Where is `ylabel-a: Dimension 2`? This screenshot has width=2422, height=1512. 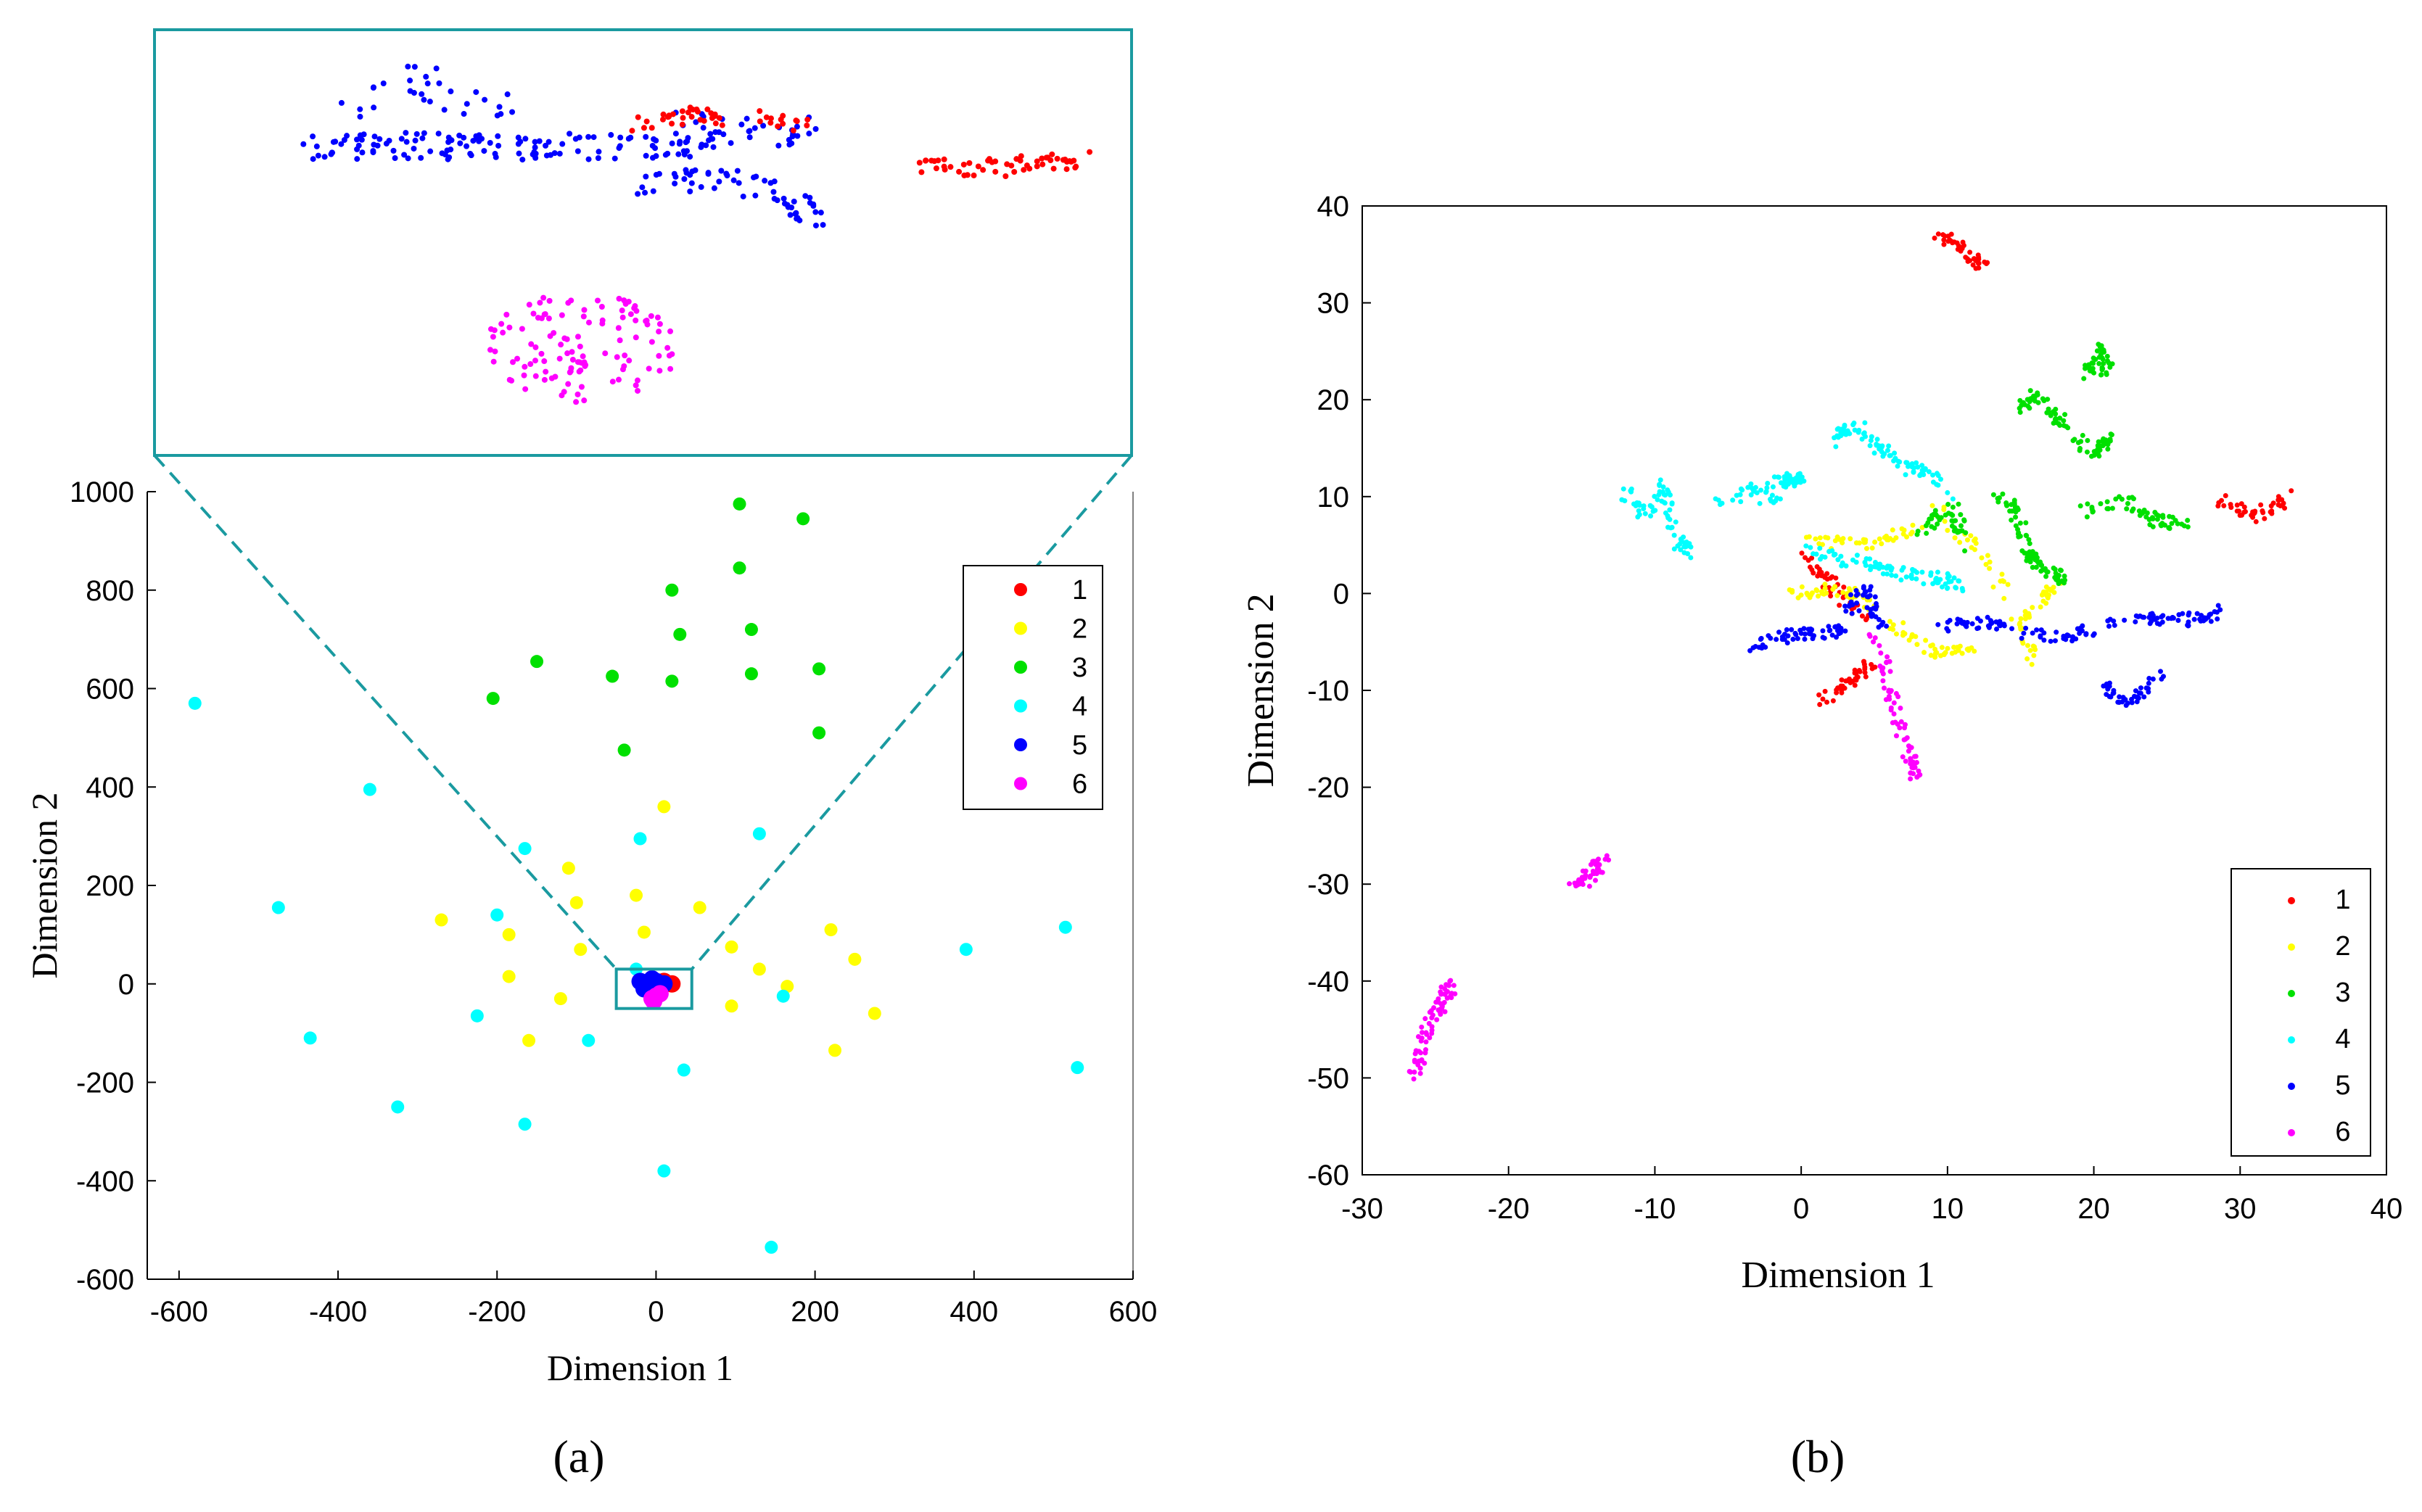
ylabel-a: Dimension 2 is located at coordinates (44, 886).